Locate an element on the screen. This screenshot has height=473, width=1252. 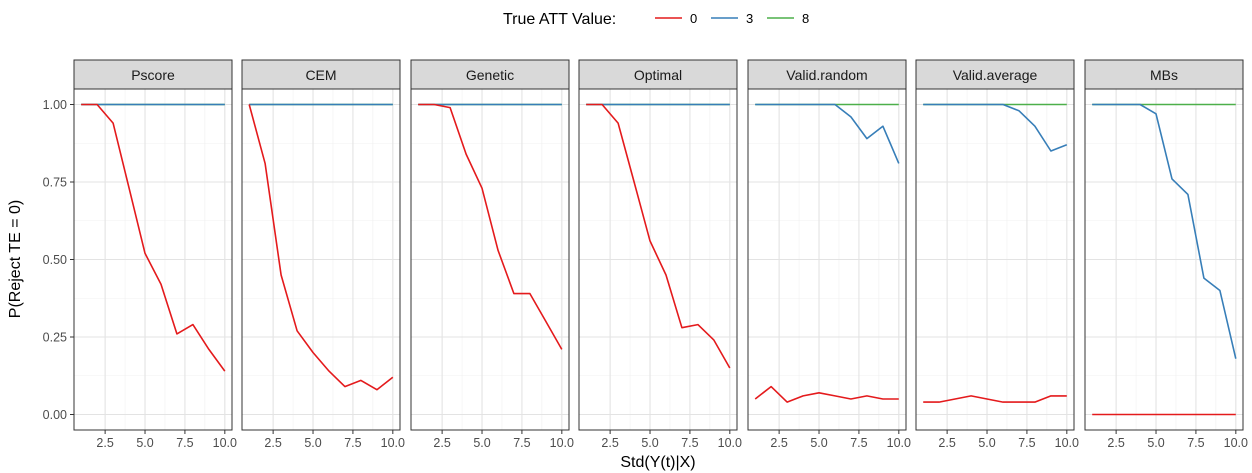
strip-label-optimal: Optimal is located at coordinates (658, 75).